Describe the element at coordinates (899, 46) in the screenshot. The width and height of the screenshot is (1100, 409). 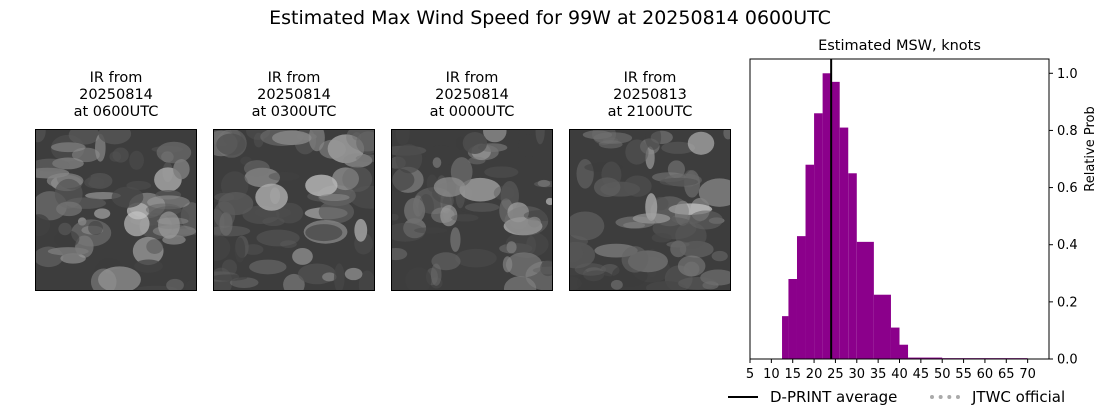
I see `chart-title: Estimated MSW, knots` at that location.